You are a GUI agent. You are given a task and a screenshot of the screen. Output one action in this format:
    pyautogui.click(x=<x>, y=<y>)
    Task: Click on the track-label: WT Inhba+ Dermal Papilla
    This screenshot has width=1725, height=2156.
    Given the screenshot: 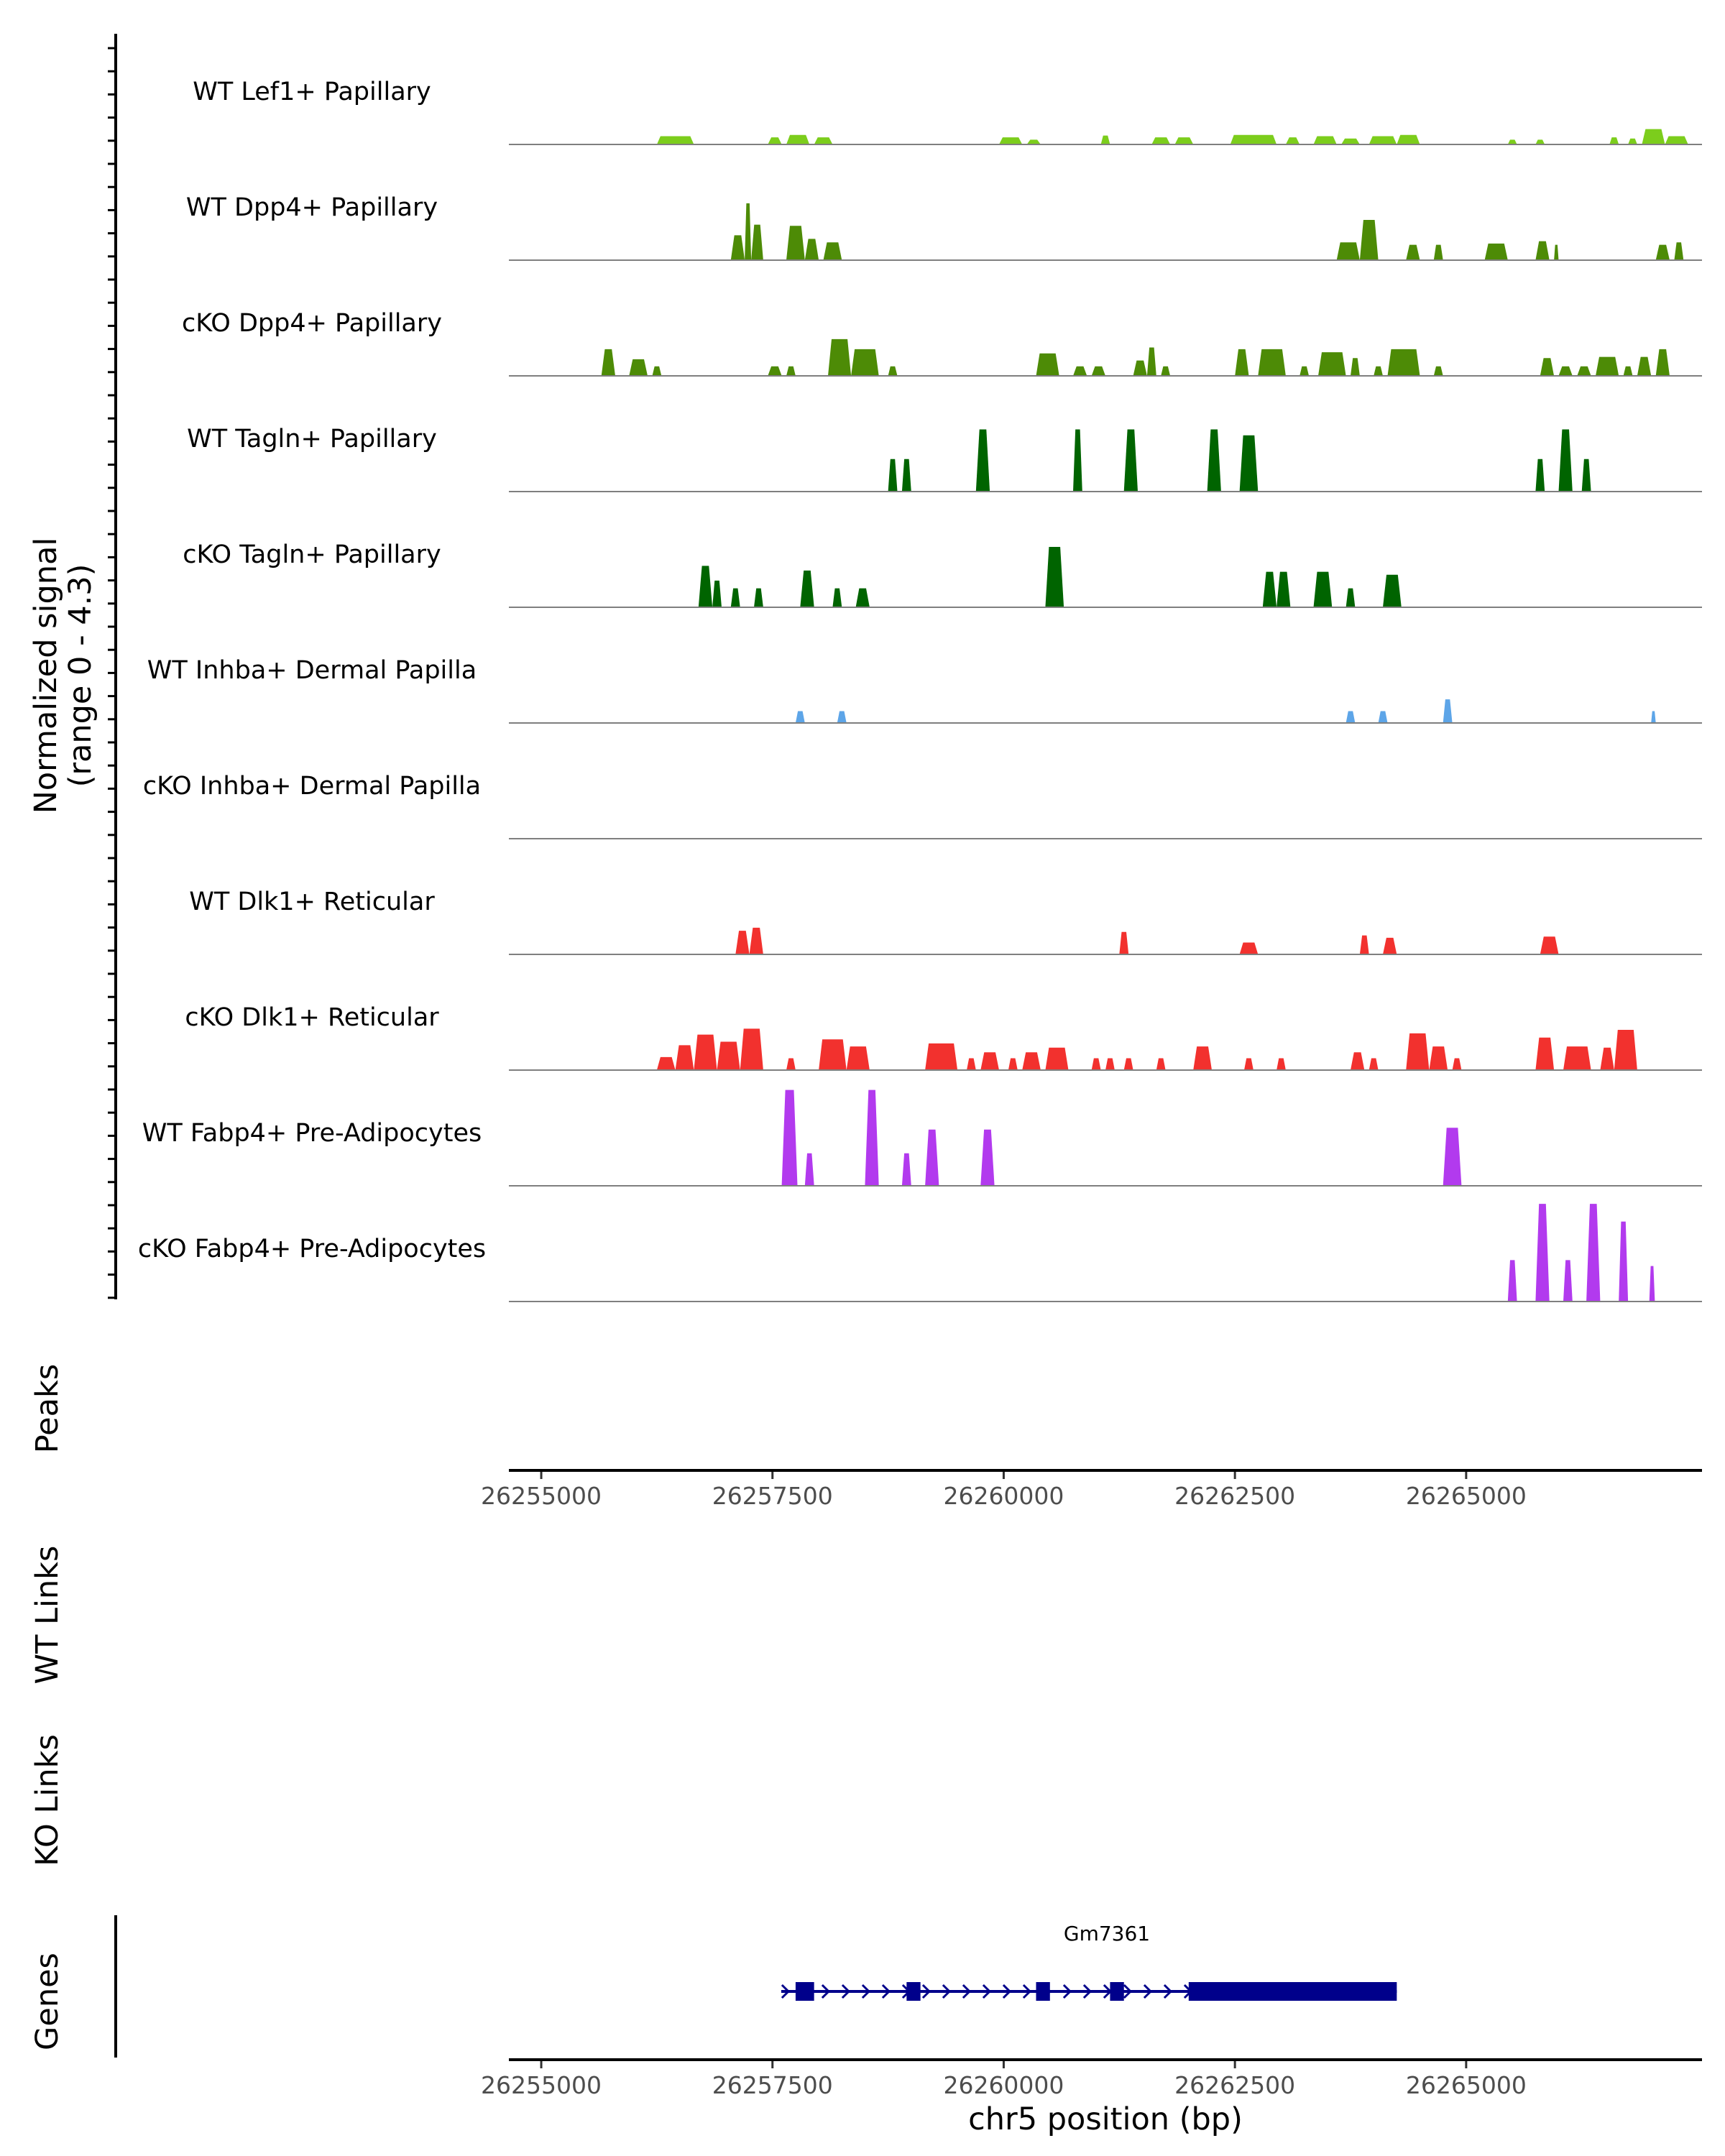 What is the action you would take?
    pyautogui.click(x=312, y=670)
    